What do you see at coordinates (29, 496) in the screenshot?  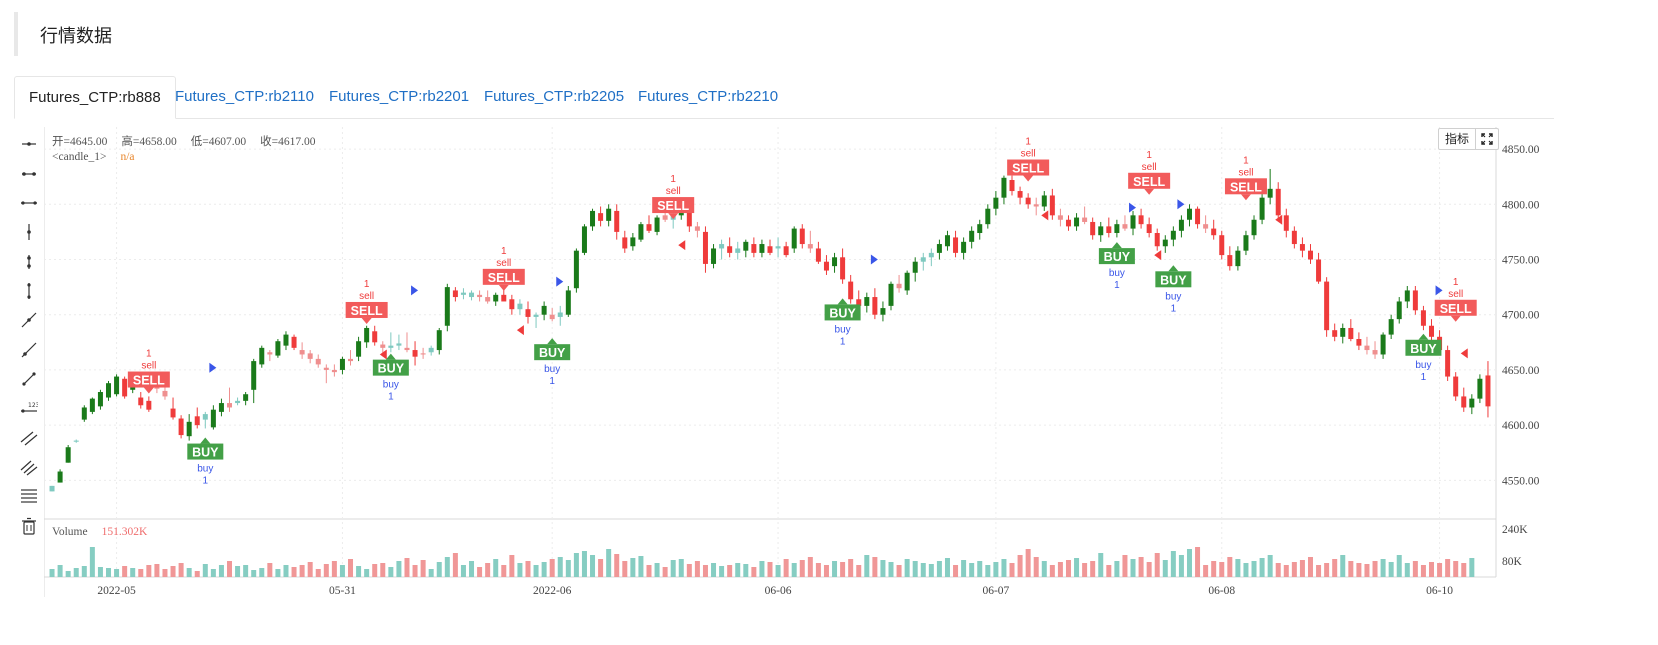 I see `fibonacci-icon` at bounding box center [29, 496].